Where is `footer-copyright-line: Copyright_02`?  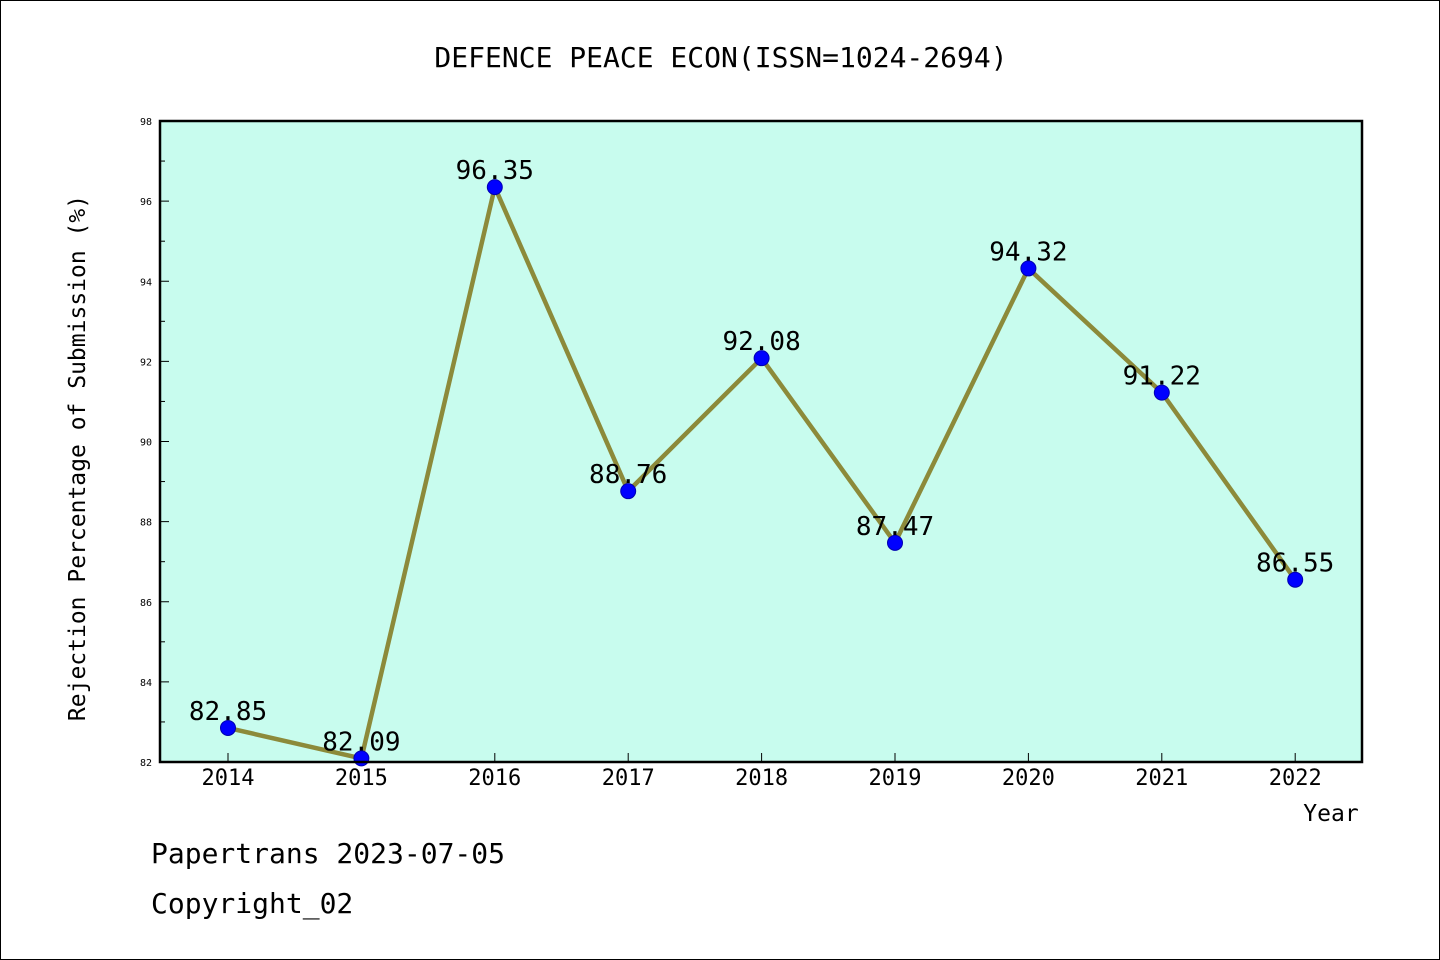
footer-copyright-line: Copyright_02 is located at coordinates (252, 903).